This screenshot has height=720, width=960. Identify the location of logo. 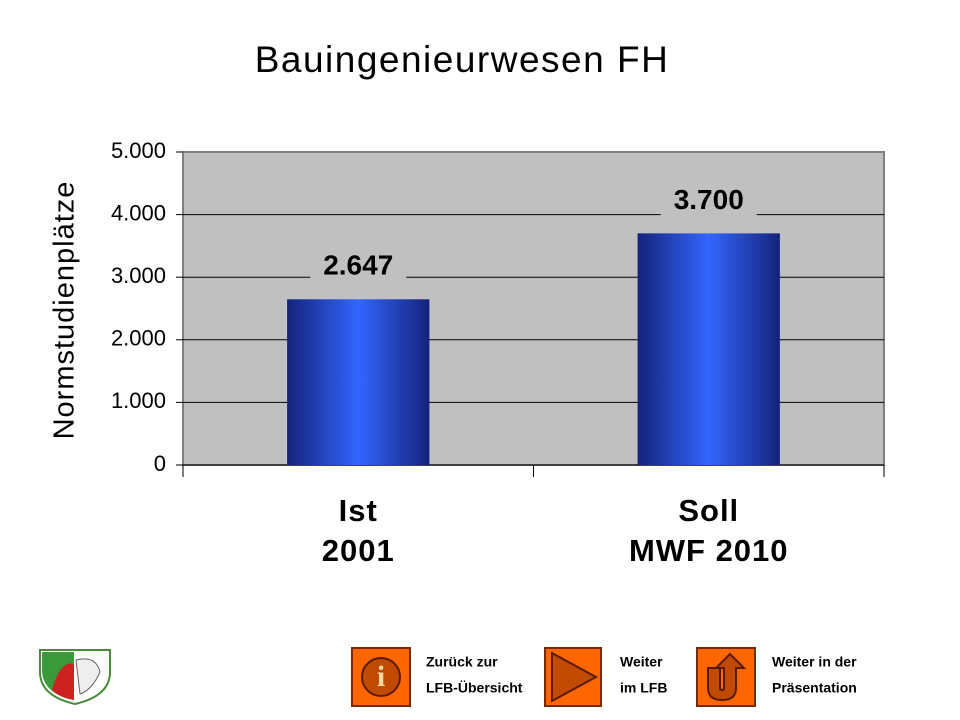
(75, 677).